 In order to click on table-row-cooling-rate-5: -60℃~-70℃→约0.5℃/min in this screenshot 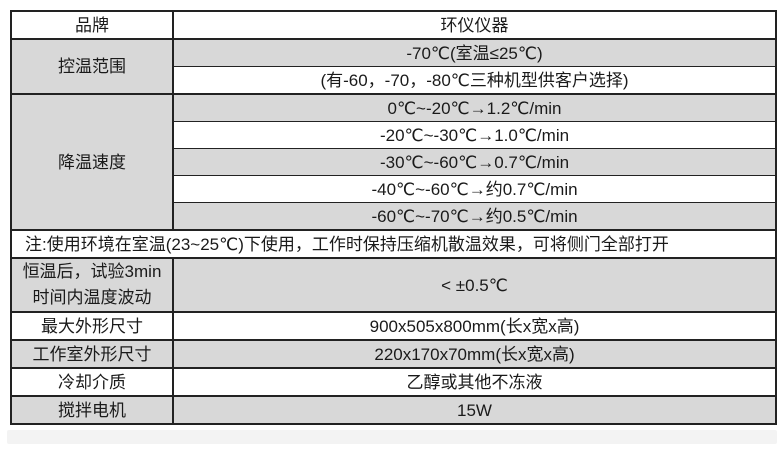, I will do `click(394, 216)`.